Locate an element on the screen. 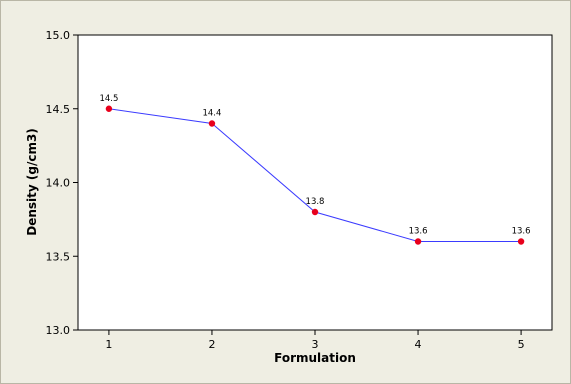 The image size is (571, 384). x-tick-label: 3 is located at coordinates (315, 344).